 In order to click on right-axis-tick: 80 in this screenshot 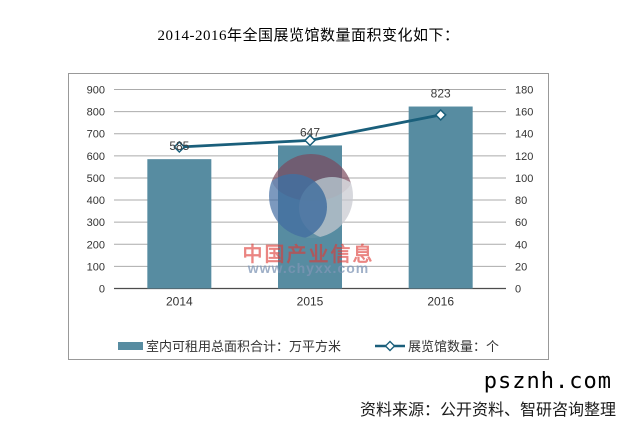, I will do `click(521, 201)`.